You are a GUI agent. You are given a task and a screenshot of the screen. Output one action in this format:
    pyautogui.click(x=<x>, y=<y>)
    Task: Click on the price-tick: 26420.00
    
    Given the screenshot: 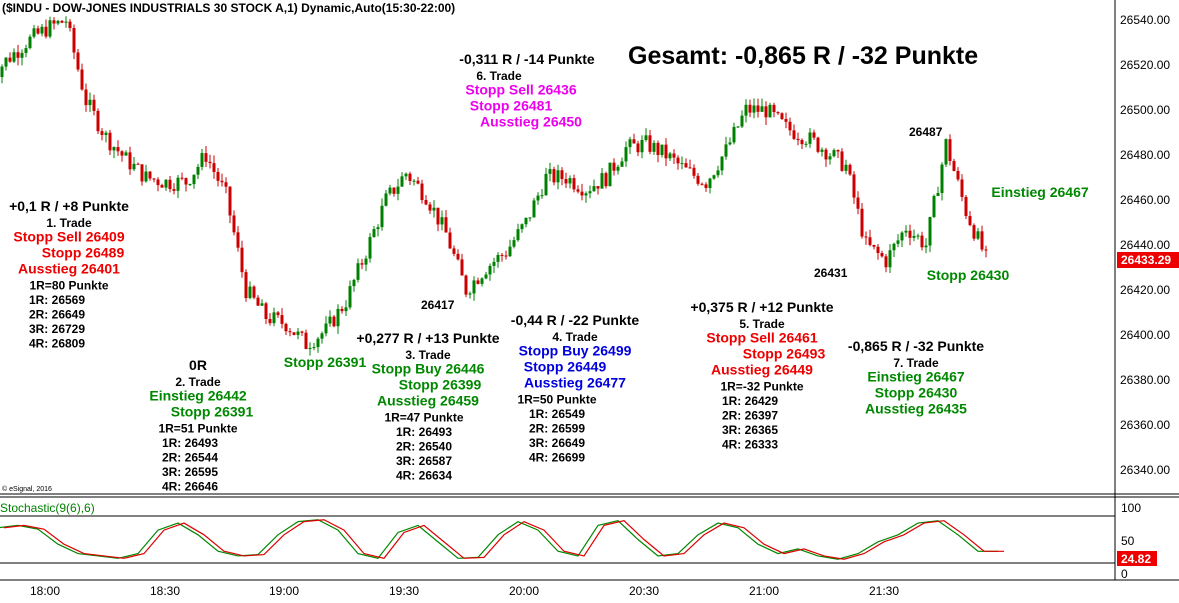 What is the action you would take?
    pyautogui.click(x=1145, y=290)
    